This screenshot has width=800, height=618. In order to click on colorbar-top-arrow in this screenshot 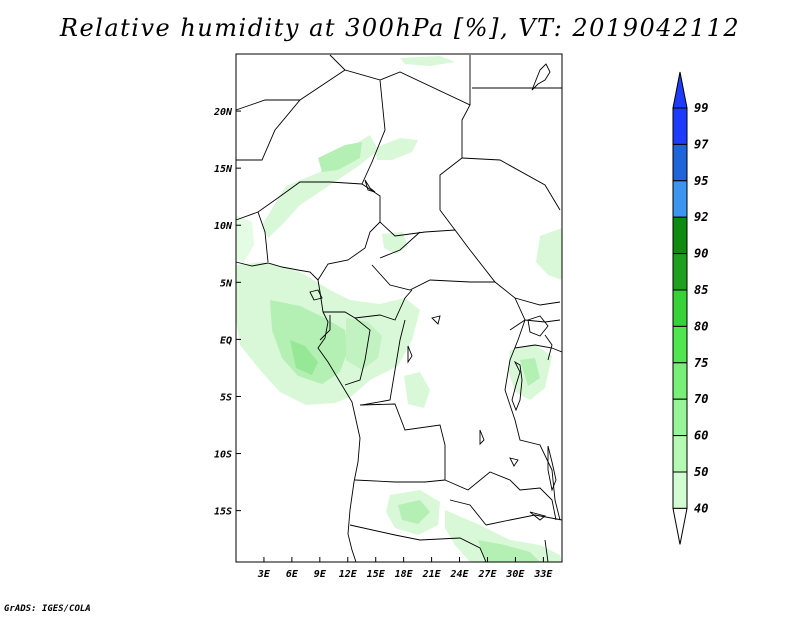, I will do `click(680, 90)`.